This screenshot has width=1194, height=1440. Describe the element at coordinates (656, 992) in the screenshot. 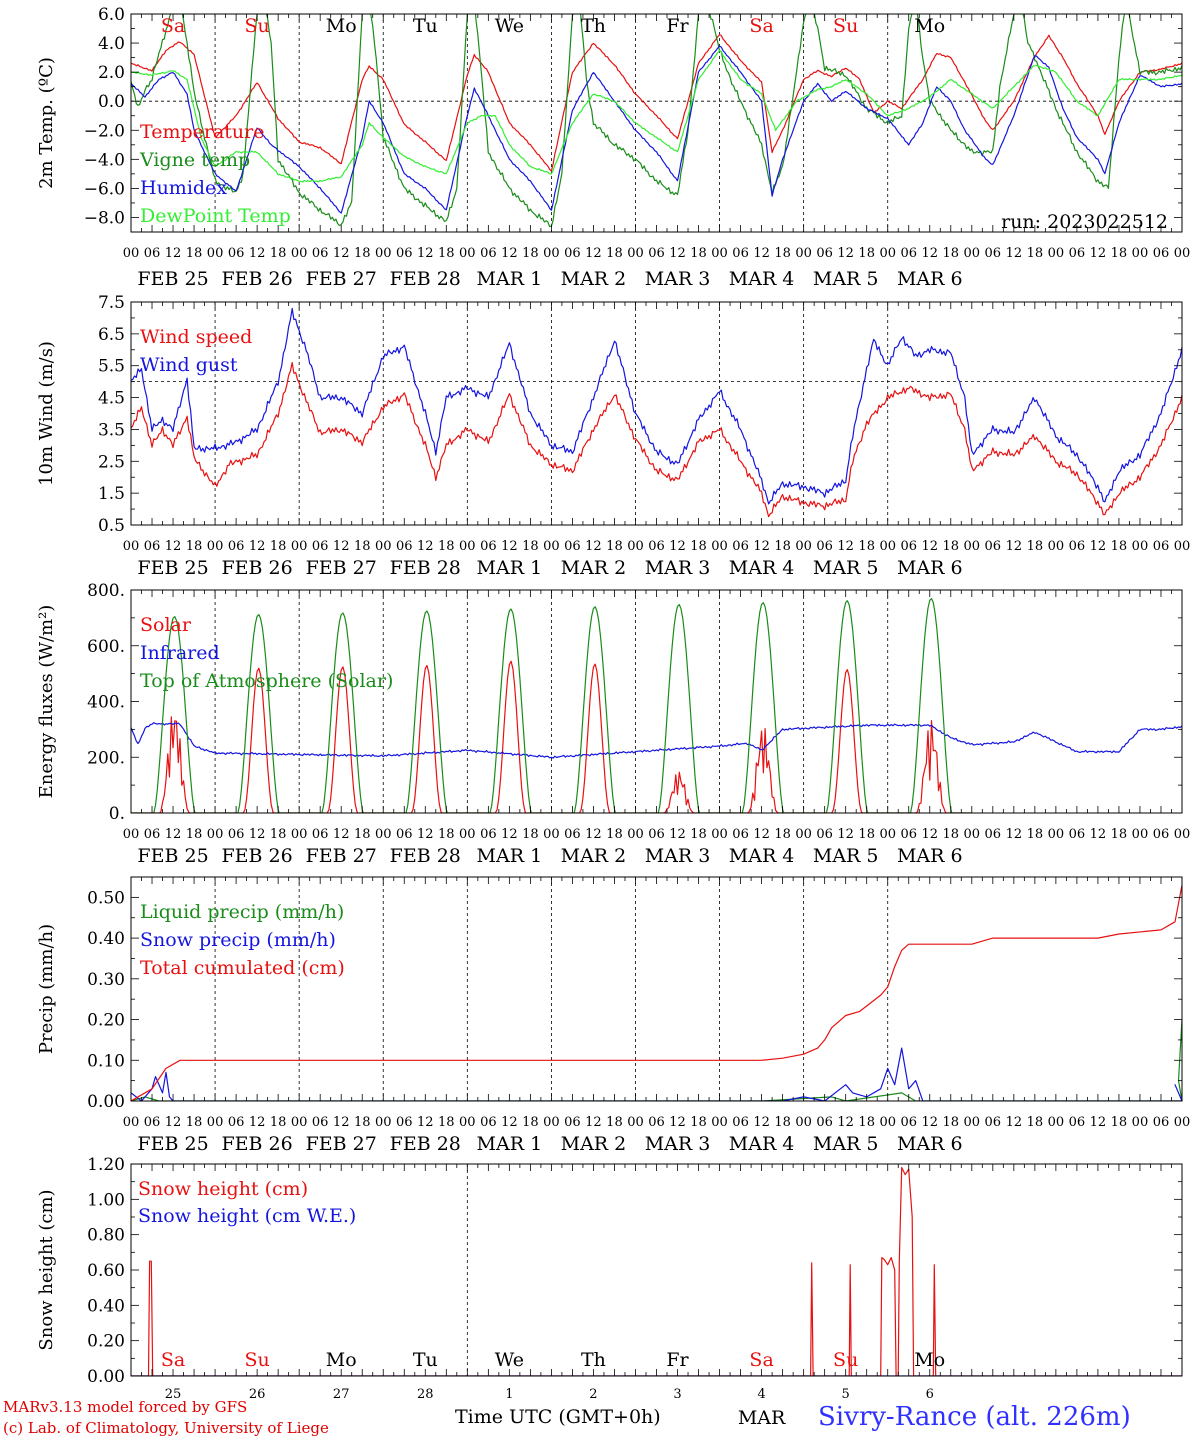

I see `series-line-total-cumulated-cm-` at that location.